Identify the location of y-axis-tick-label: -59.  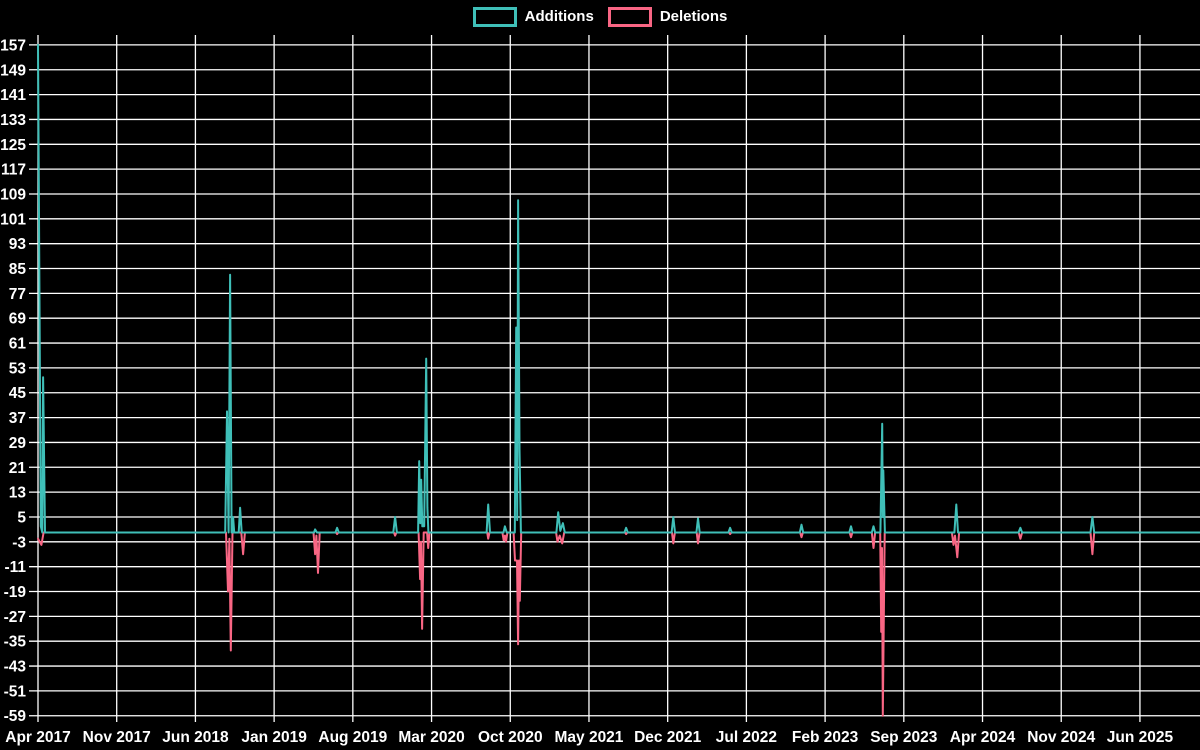
(15, 716).